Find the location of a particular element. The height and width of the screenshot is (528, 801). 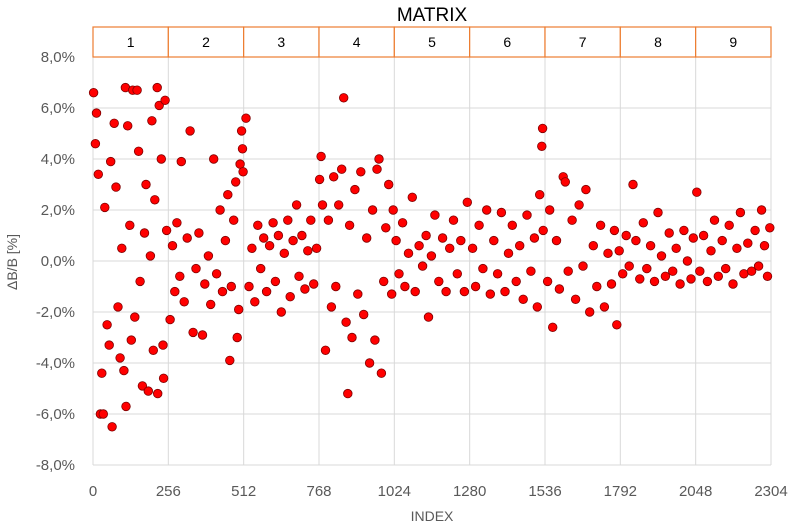

x-axis-title: INDEX is located at coordinates (432, 516).